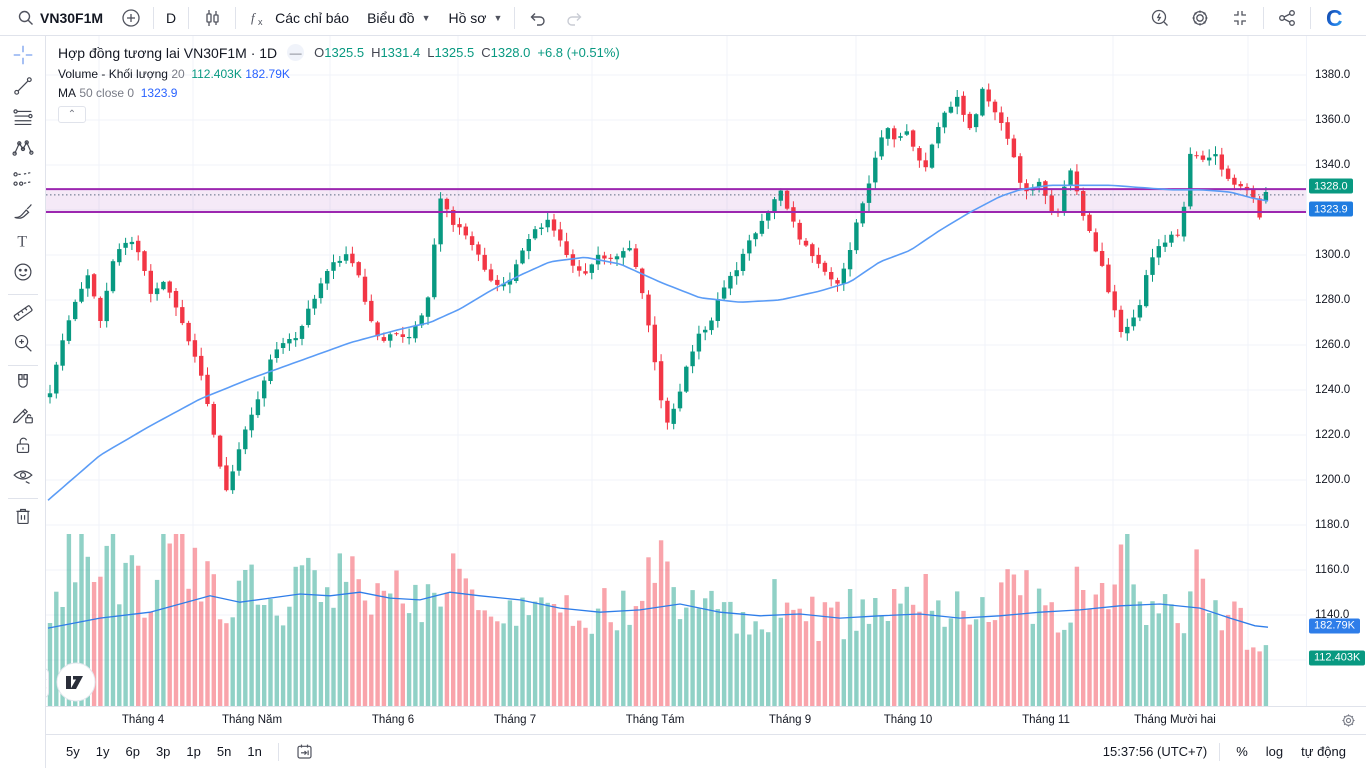 This screenshot has width=1366, height=768. Describe the element at coordinates (76, 682) in the screenshot. I see `tradingview-watermark` at that location.